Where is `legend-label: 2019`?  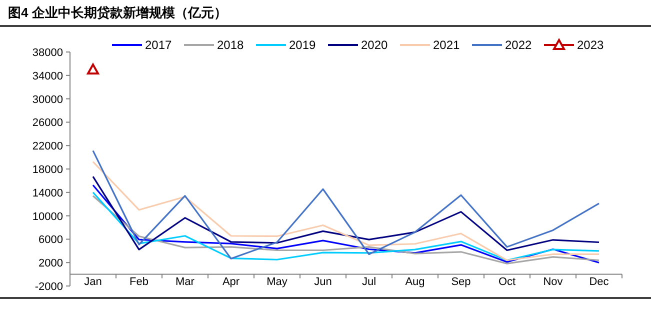
legend-label: 2019 is located at coordinates (302, 45).